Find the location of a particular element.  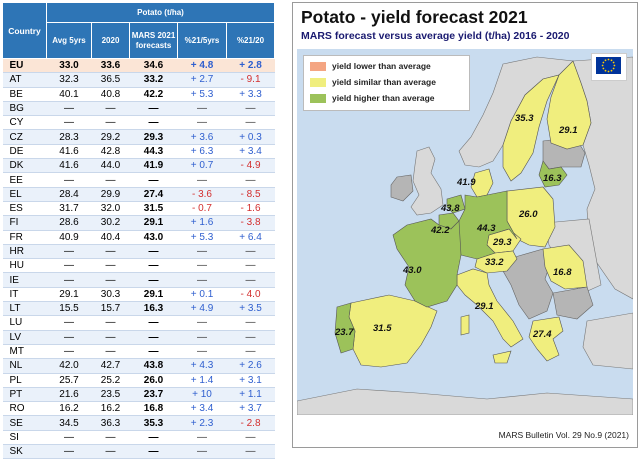

table-row: EE — — — — — is located at coordinates (138, 180).